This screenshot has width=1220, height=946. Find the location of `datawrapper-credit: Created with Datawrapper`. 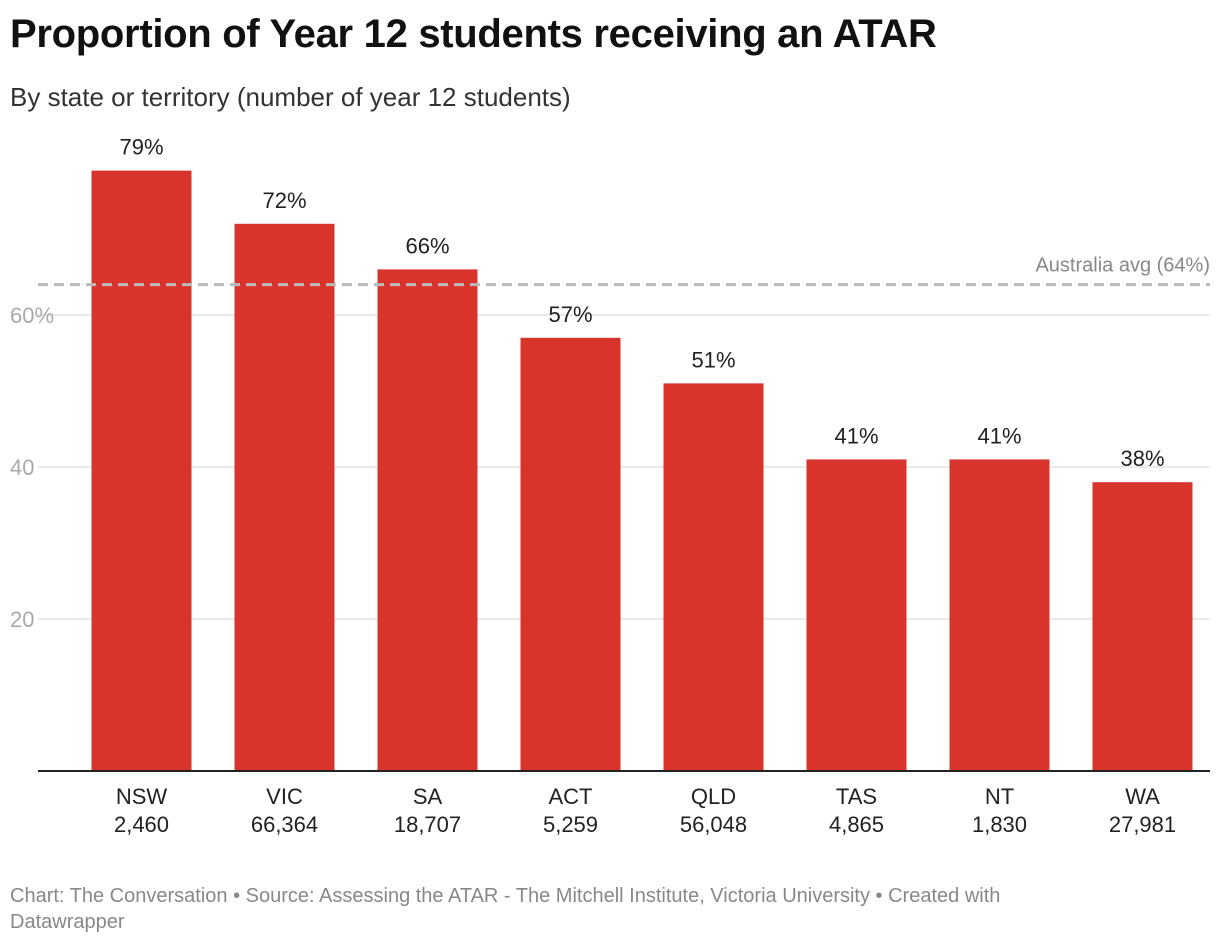

datawrapper-credit: Created with Datawrapper is located at coordinates (505, 909).